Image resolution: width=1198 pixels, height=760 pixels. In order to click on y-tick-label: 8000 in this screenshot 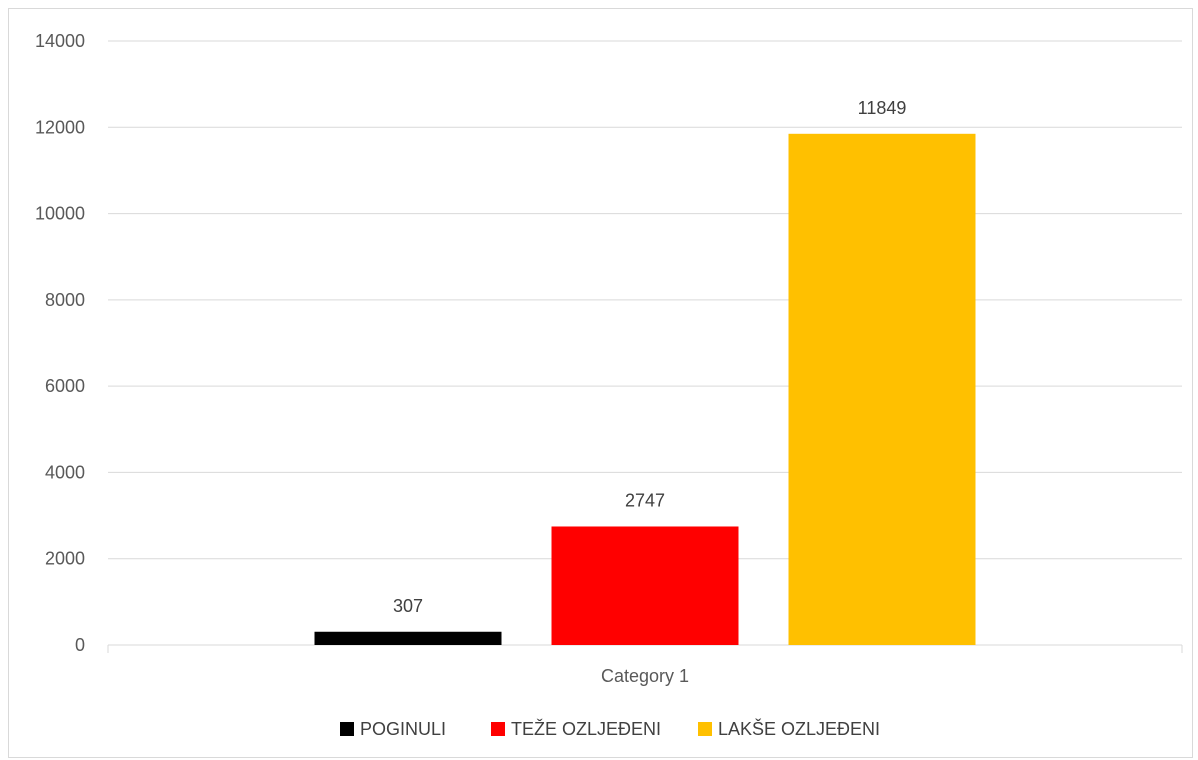, I will do `click(65, 300)`.